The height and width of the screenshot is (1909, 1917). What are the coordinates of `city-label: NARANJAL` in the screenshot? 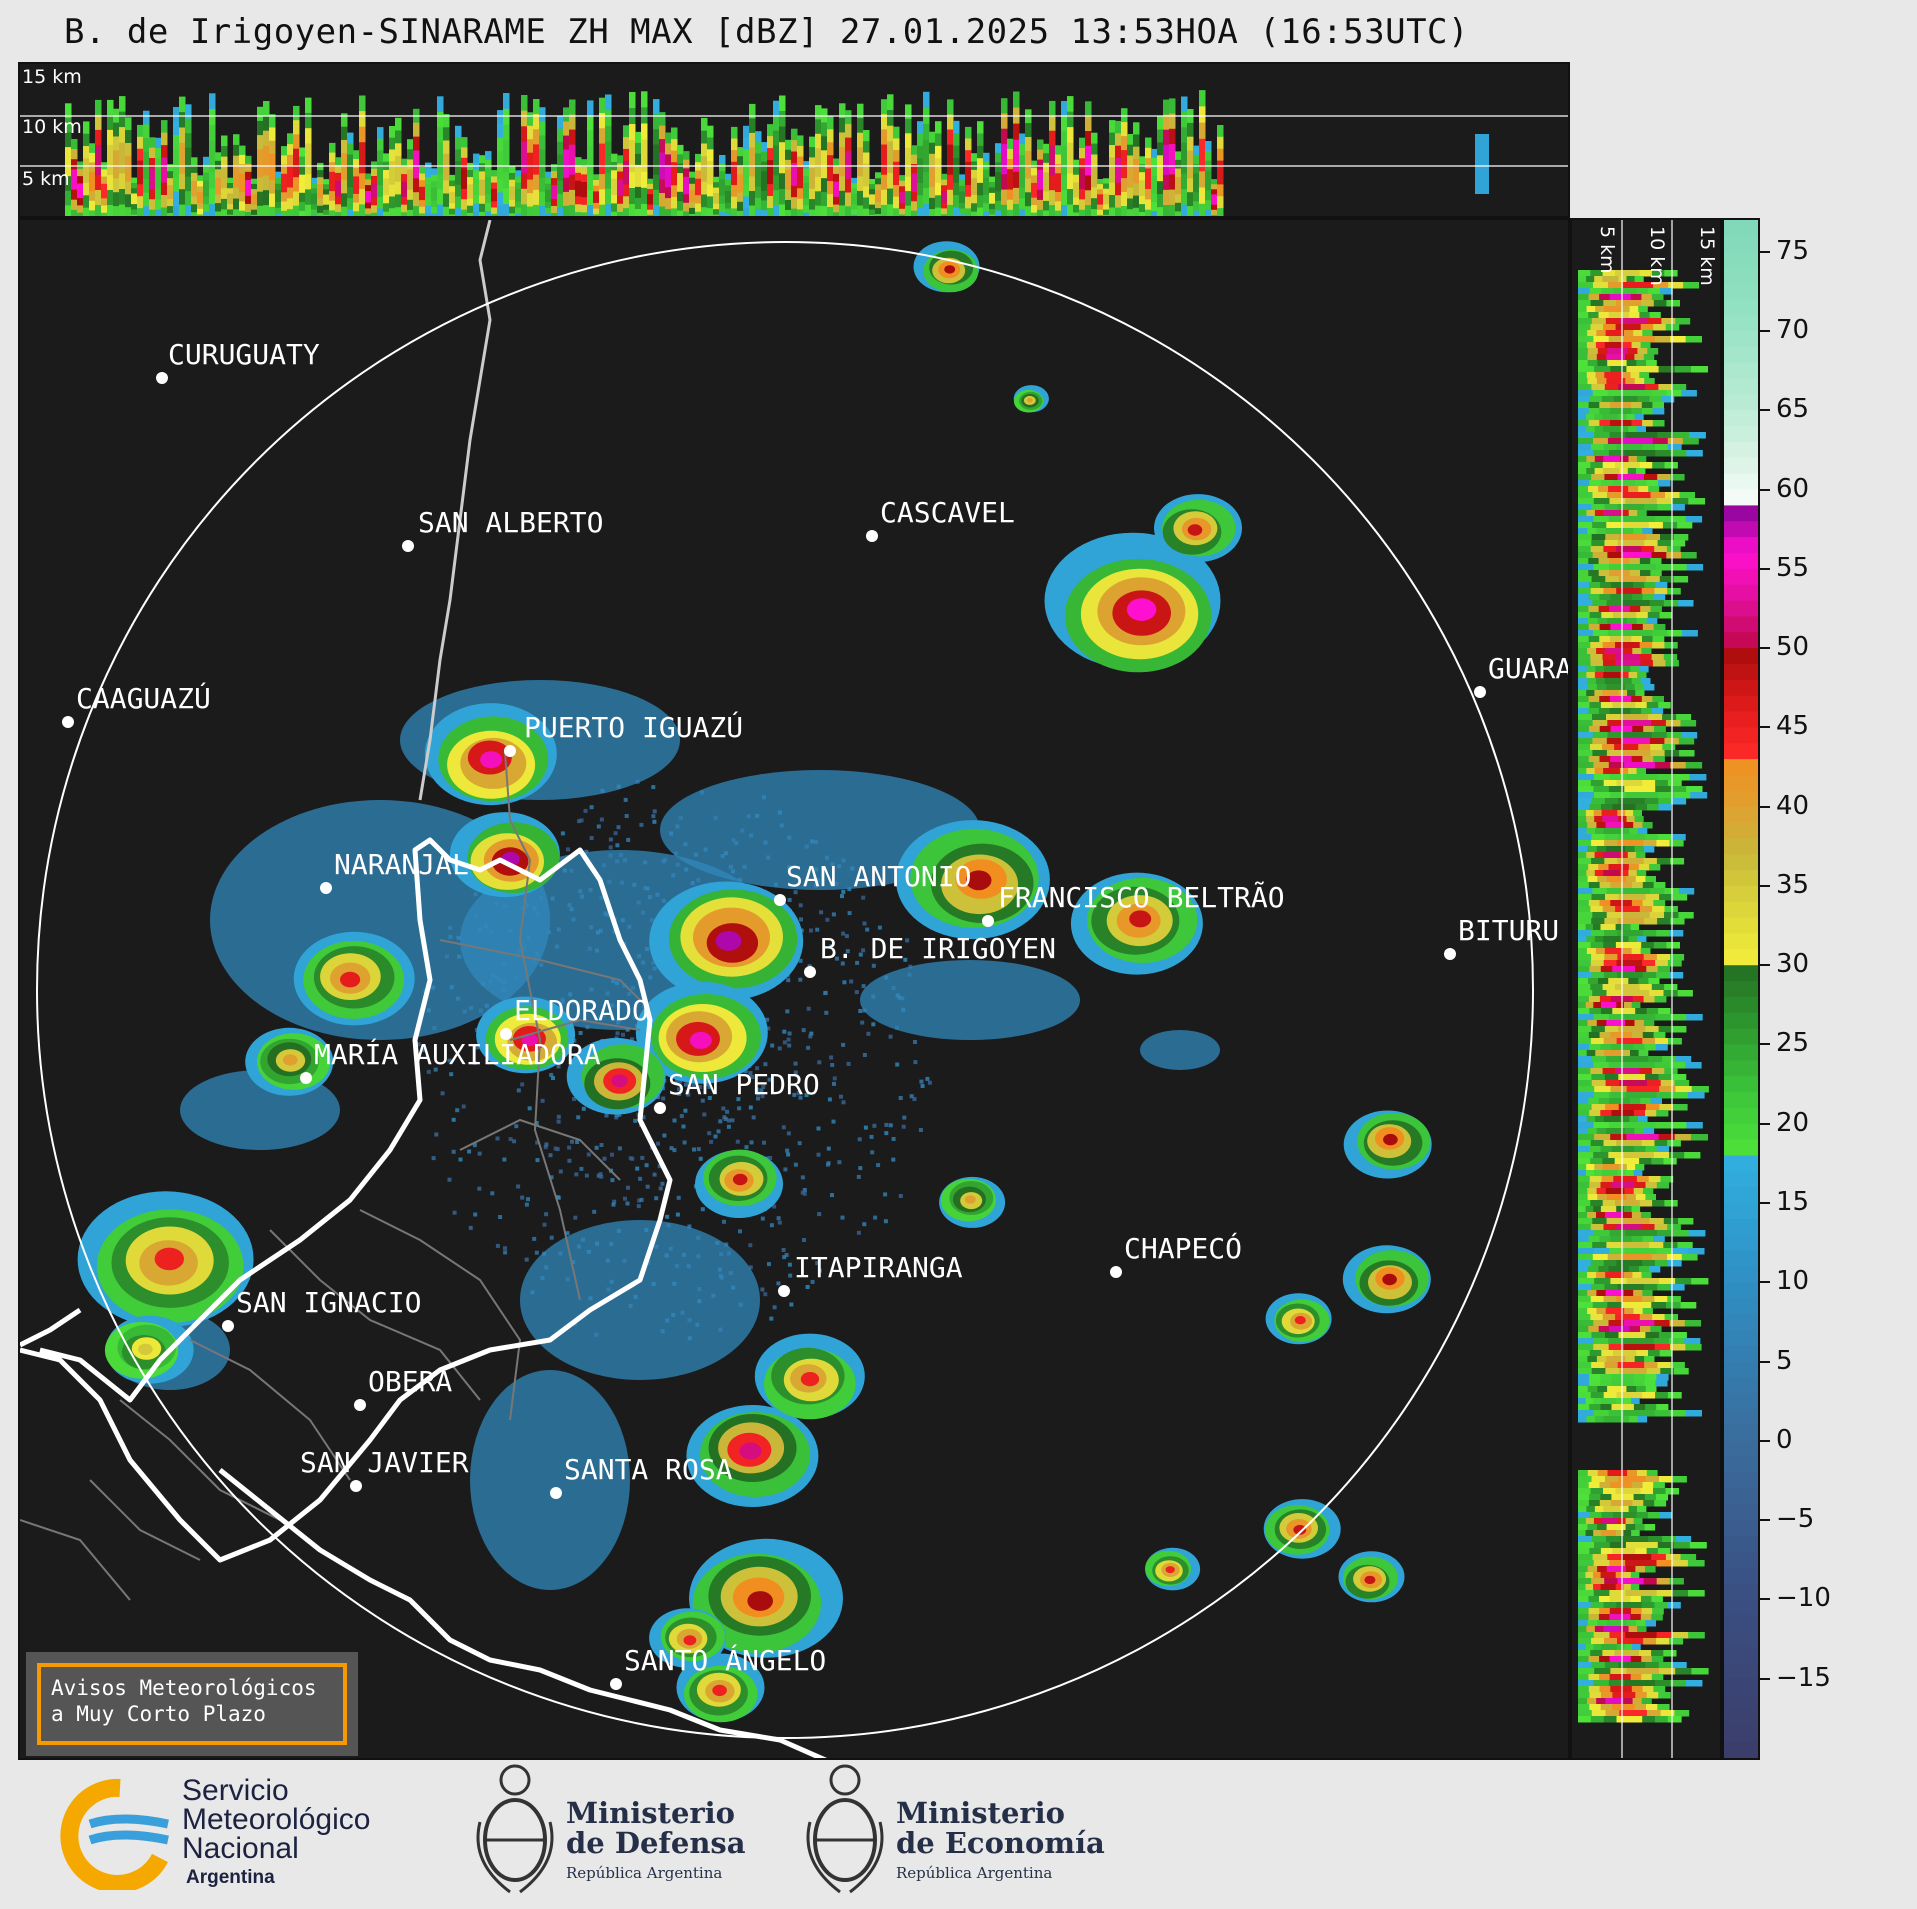 It's located at (401, 864).